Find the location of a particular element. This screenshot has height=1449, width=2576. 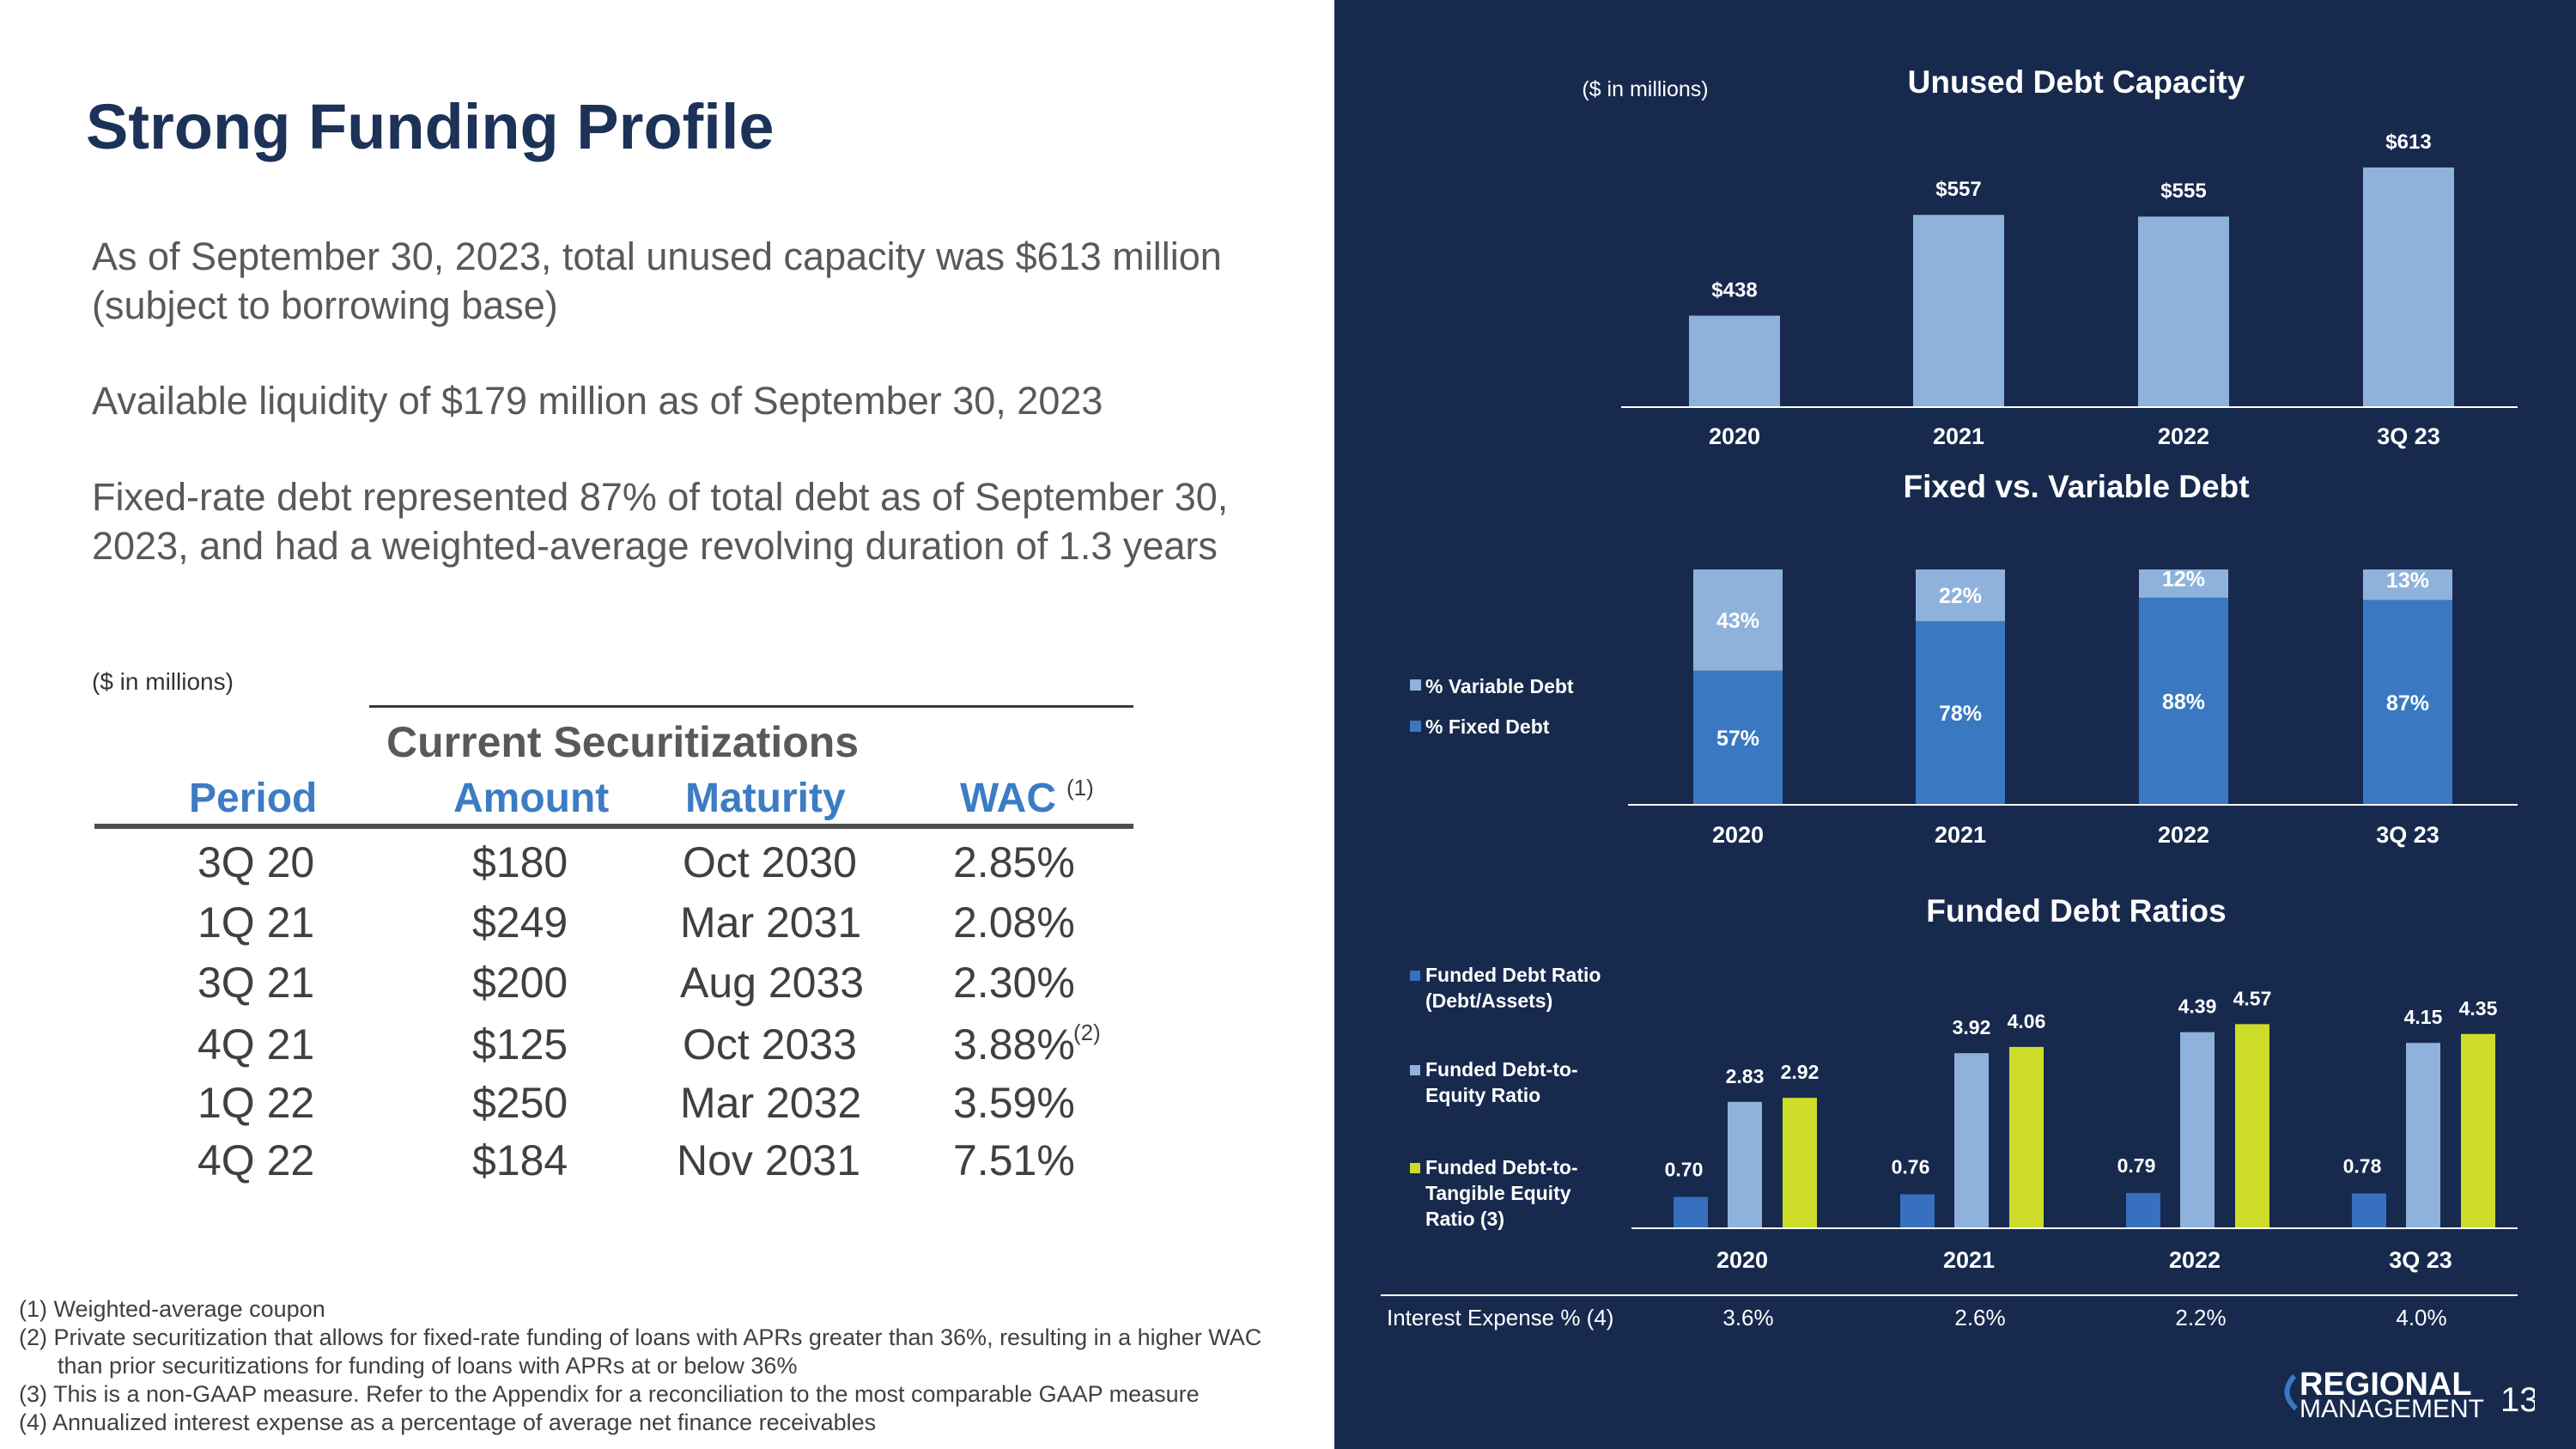

chart-title-ratios: Funded Debt Ratios is located at coordinates (2076, 910).